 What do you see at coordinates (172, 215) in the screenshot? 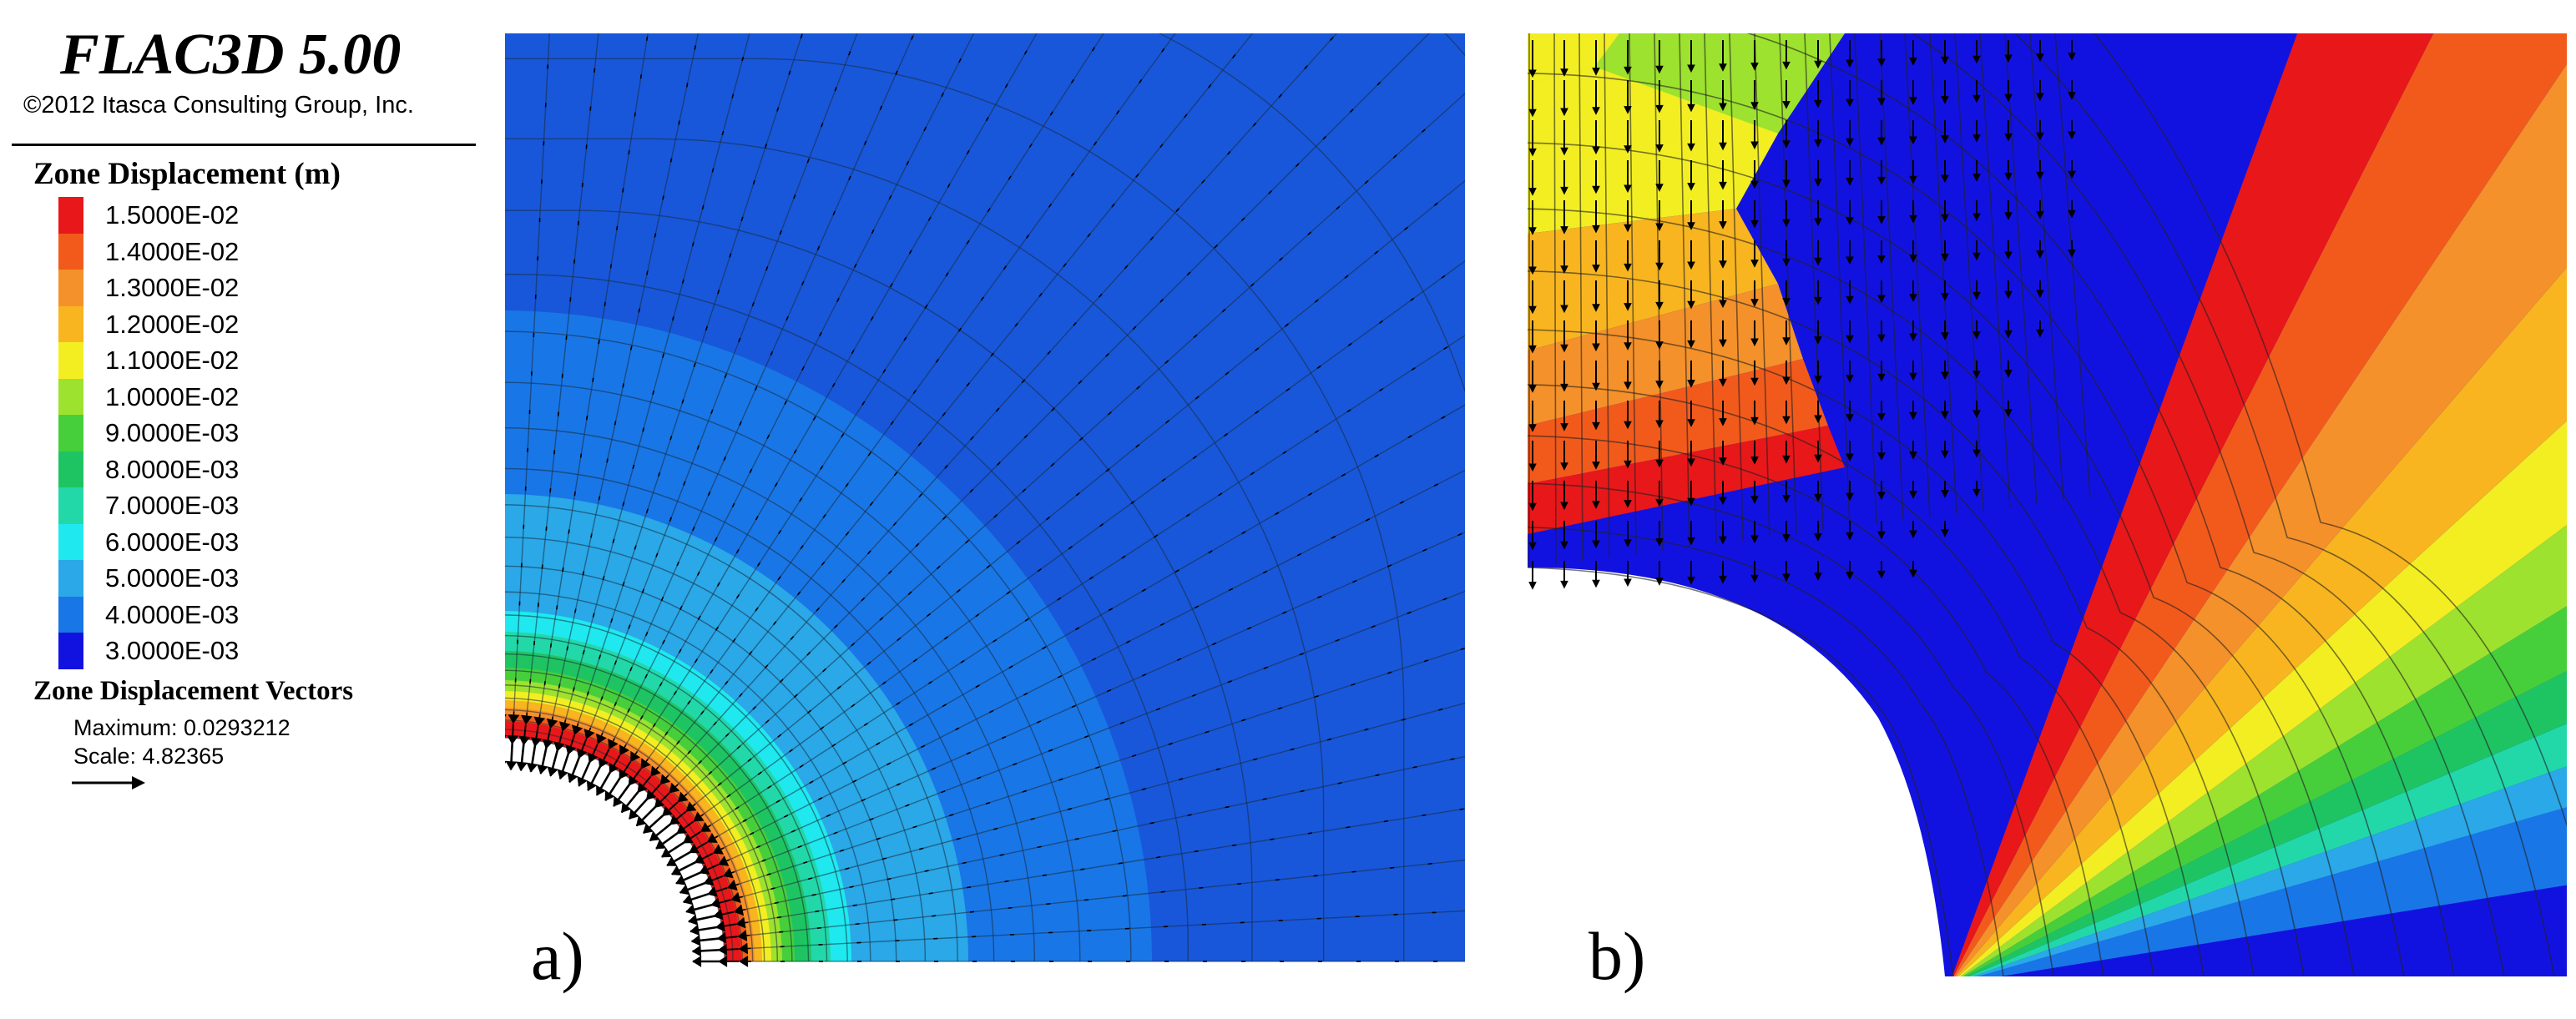
I see `legend-label: 1.5000E-02` at bounding box center [172, 215].